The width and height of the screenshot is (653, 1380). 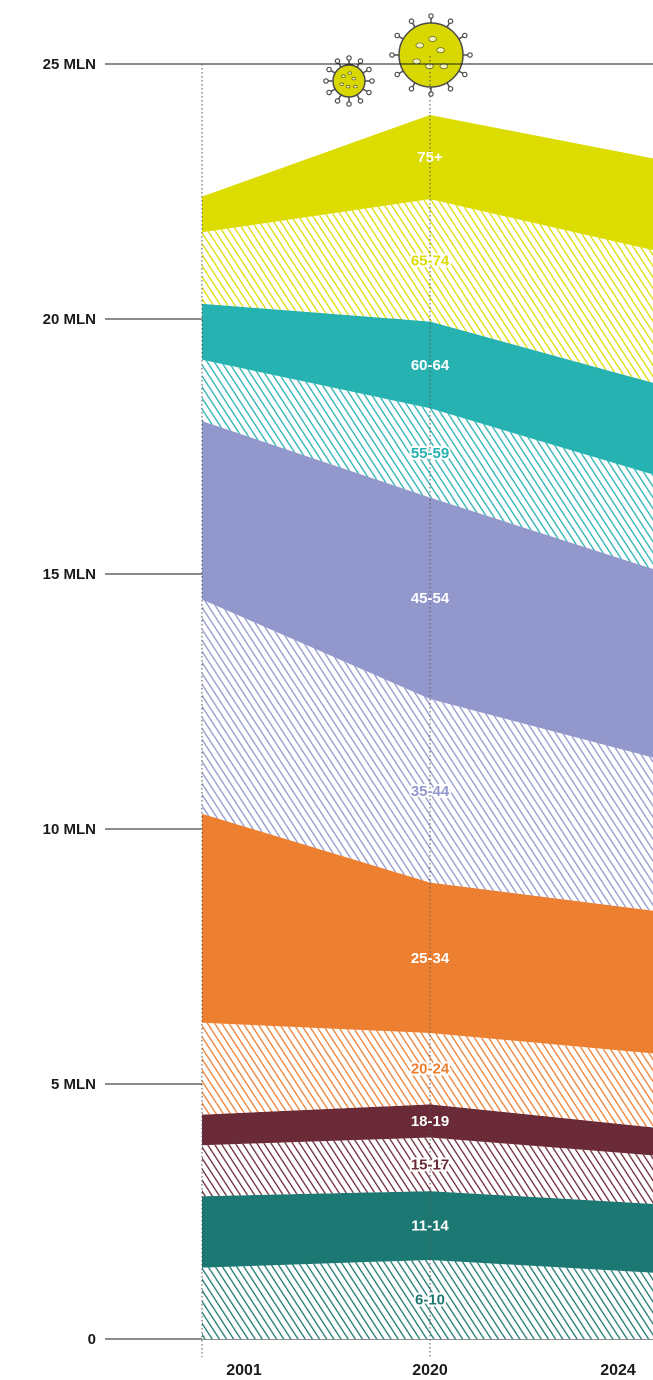 I want to click on band-75+, so click(x=427, y=183).